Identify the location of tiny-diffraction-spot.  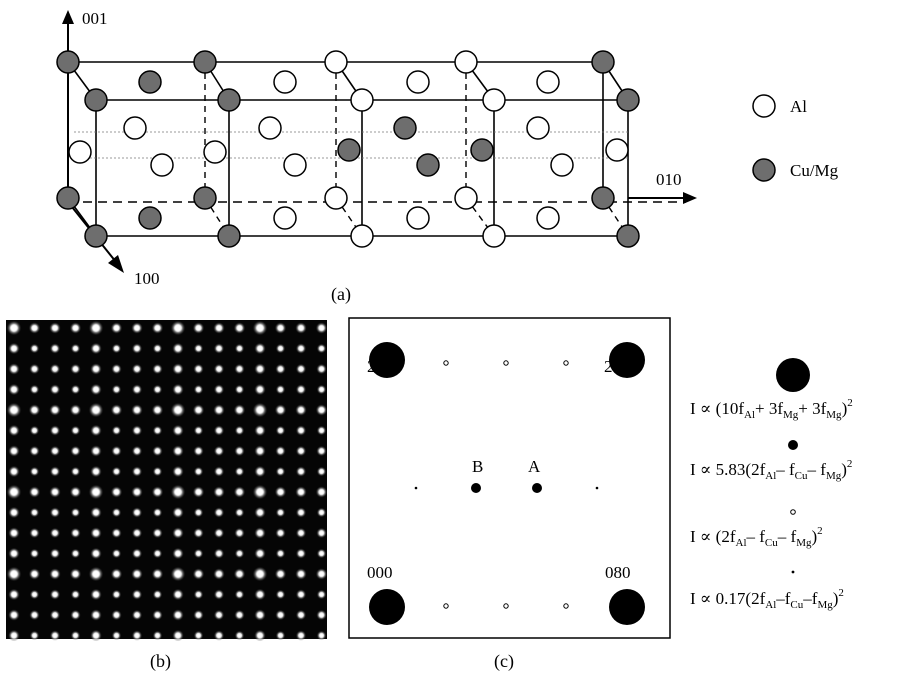
(597, 488).